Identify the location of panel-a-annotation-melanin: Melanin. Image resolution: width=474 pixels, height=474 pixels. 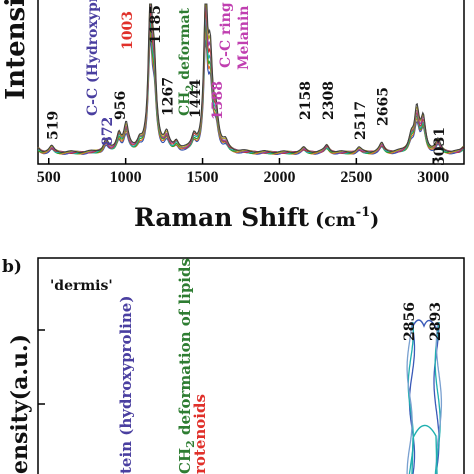
(244, 38).